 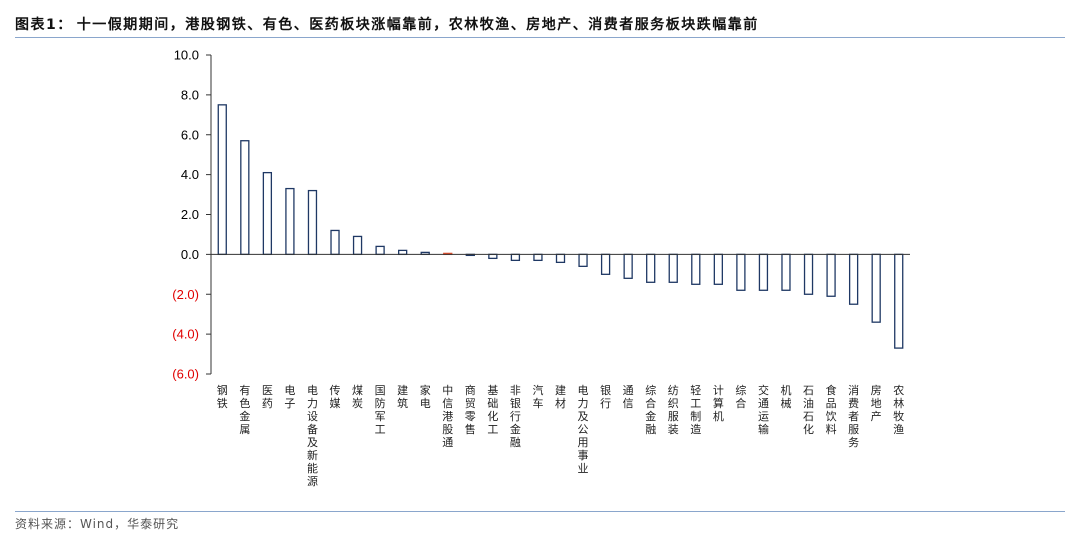 I want to click on category-label: 家电, so click(x=425, y=396).